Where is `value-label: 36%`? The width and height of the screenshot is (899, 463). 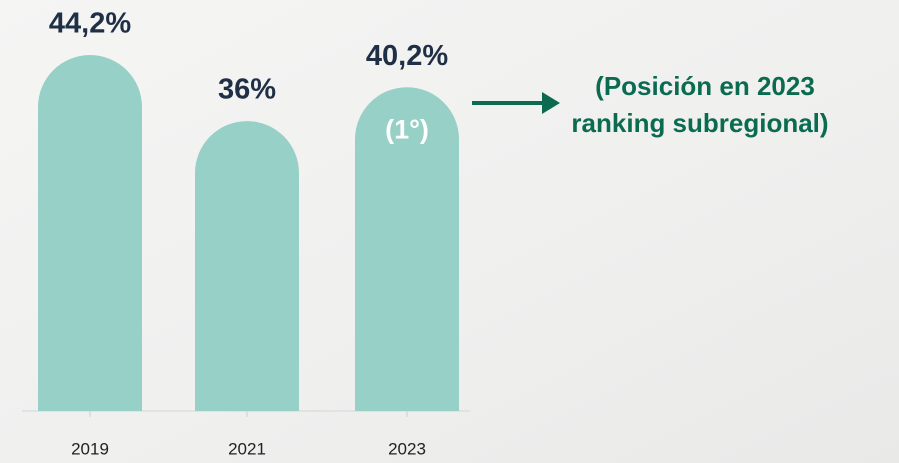 value-label: 36% is located at coordinates (247, 90).